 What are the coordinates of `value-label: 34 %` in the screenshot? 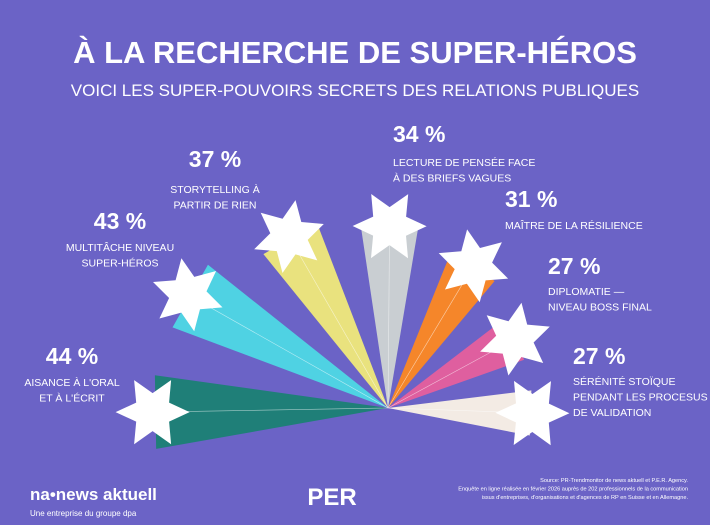 It's located at (419, 134).